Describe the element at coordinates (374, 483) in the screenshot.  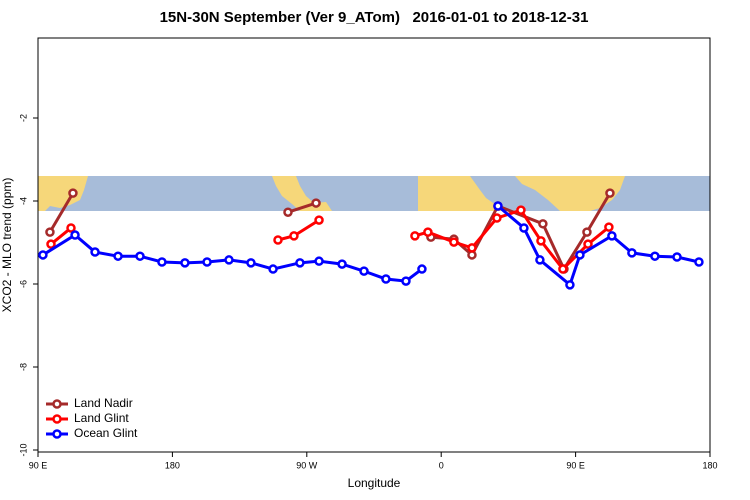
I see `x-axis-label: Longitude` at that location.